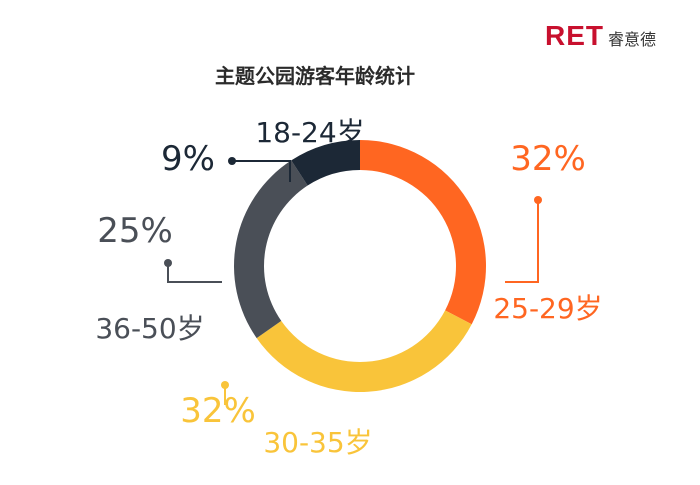 The height and width of the screenshot is (485, 700). Describe the element at coordinates (547, 308) in the screenshot. I see `slice-category-label: 25-29岁` at that location.